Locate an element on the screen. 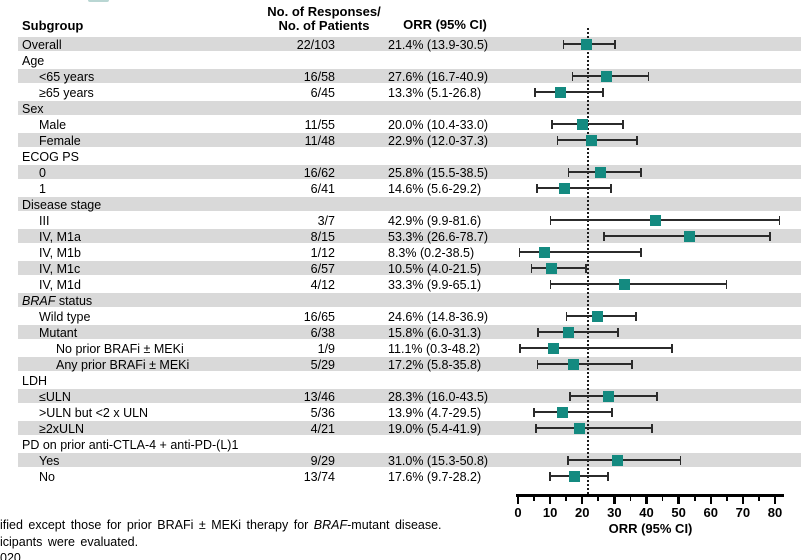  row-orr-text: 17.2% (5.8-35.8) is located at coordinates (435, 364).